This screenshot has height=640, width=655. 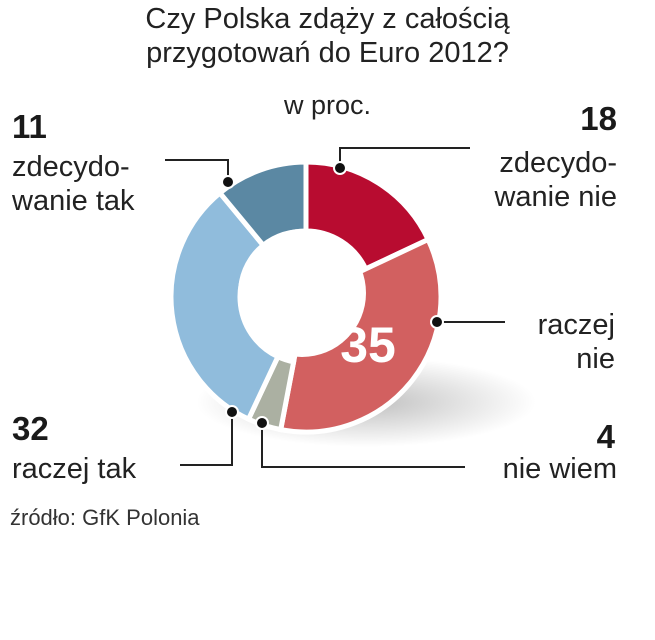 I want to click on label-line: wanie tak, so click(x=73, y=201).